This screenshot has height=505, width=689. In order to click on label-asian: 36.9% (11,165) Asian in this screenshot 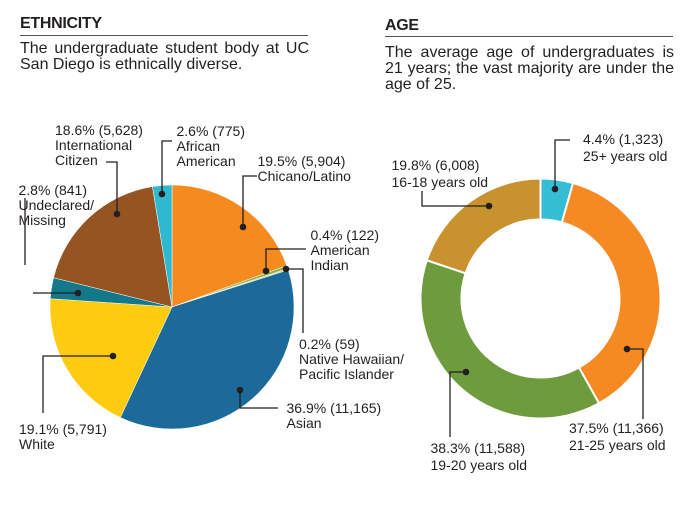, I will do `click(334, 416)`.